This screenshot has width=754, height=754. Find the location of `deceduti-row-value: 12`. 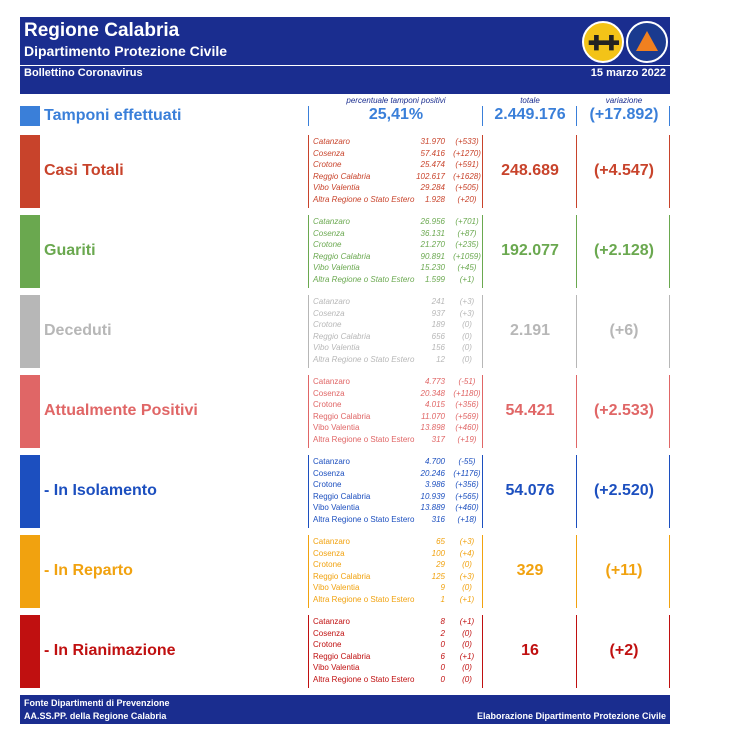

deceduti-row-value: 12 is located at coordinates (440, 359).